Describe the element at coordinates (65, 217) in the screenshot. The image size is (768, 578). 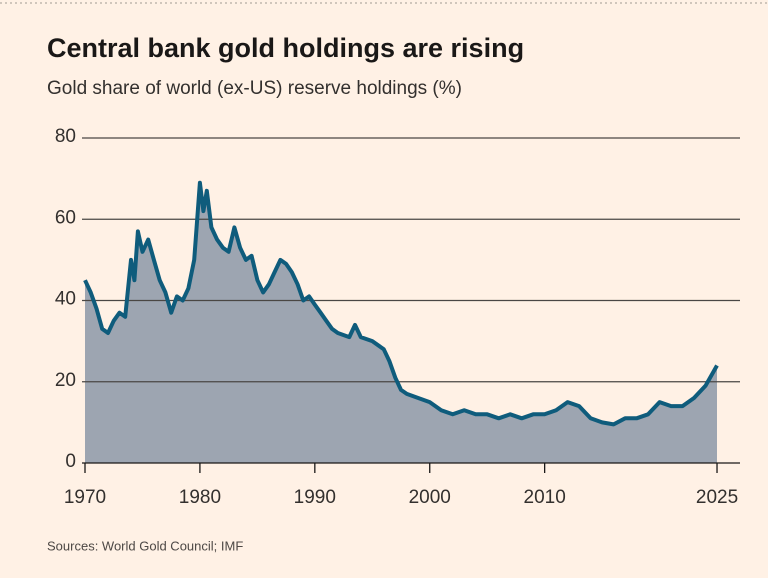
I see `y-tick-label: 60` at that location.